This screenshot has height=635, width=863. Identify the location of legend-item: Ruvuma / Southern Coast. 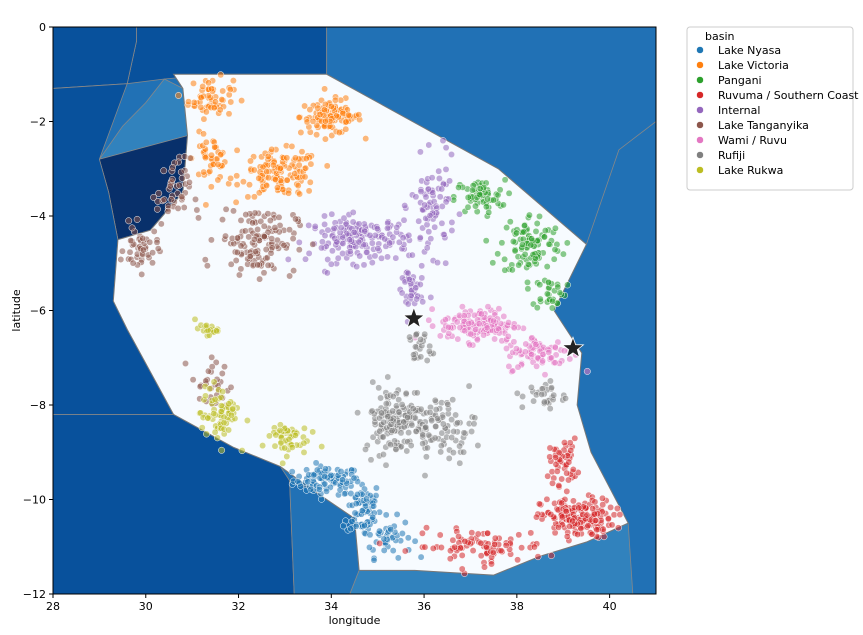
(777, 95).